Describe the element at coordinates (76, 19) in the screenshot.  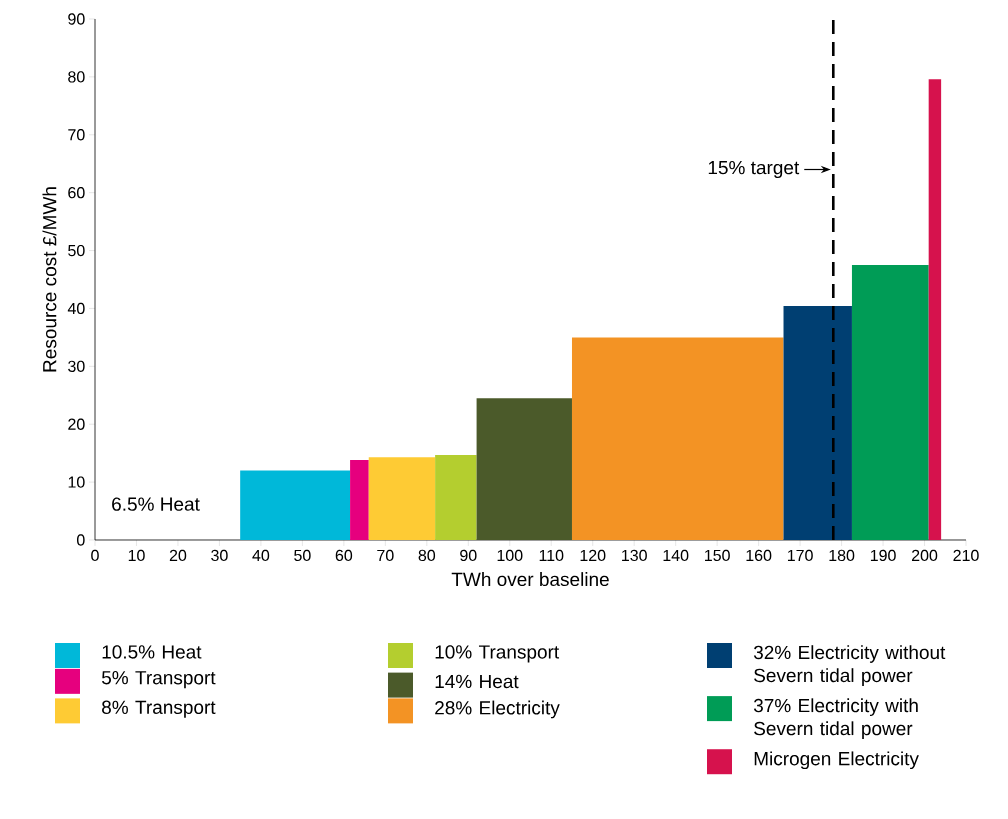
I see `y-tick-label: 90` at that location.